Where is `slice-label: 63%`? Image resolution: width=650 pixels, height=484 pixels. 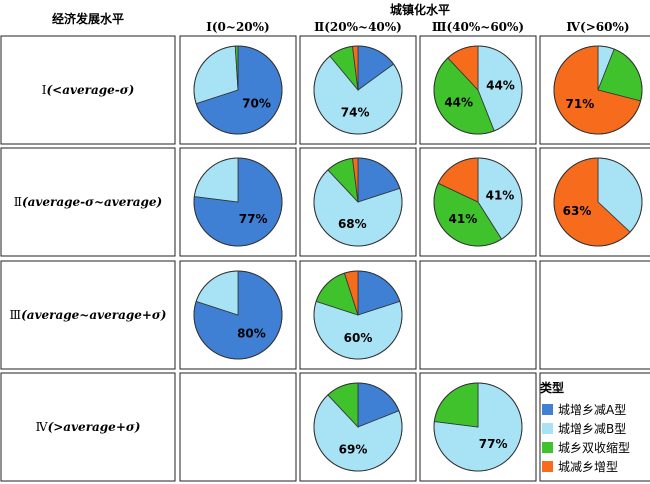
slice-label: 63% is located at coordinates (577, 211).